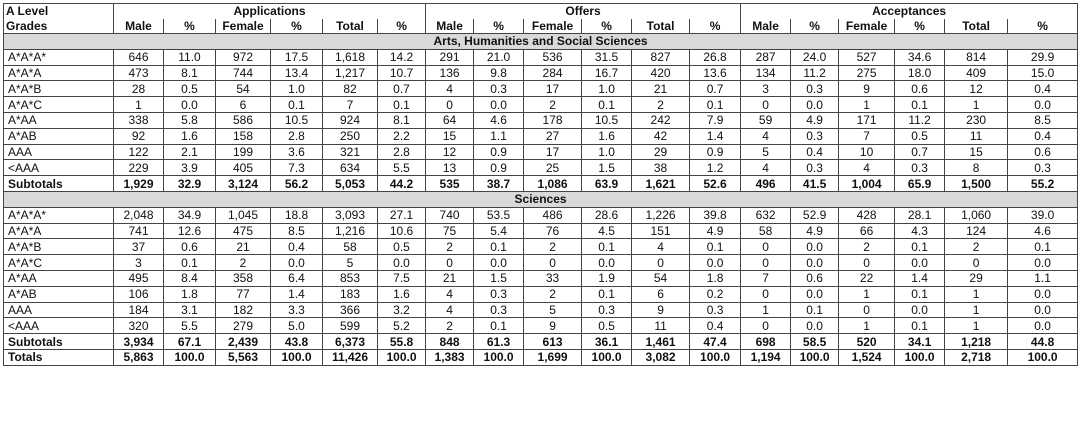 The width and height of the screenshot is (1080, 434). I want to click on value-cell: 52.6, so click(715, 183).